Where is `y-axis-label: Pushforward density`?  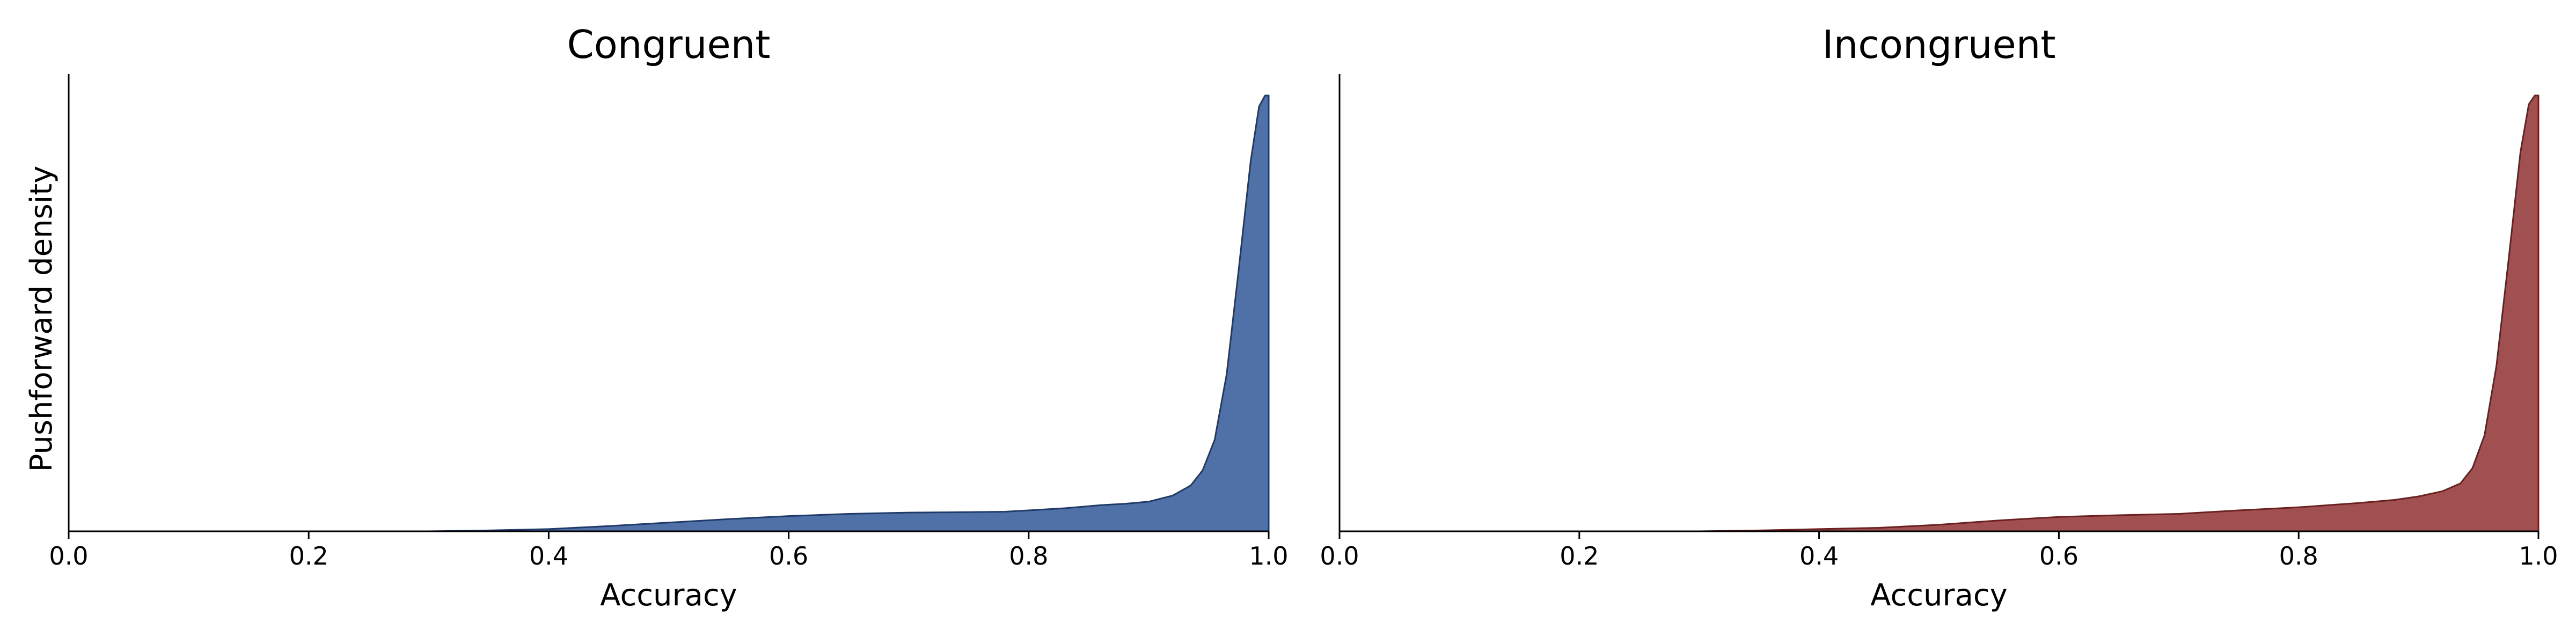
y-axis-label: Pushforward density is located at coordinates (41, 319).